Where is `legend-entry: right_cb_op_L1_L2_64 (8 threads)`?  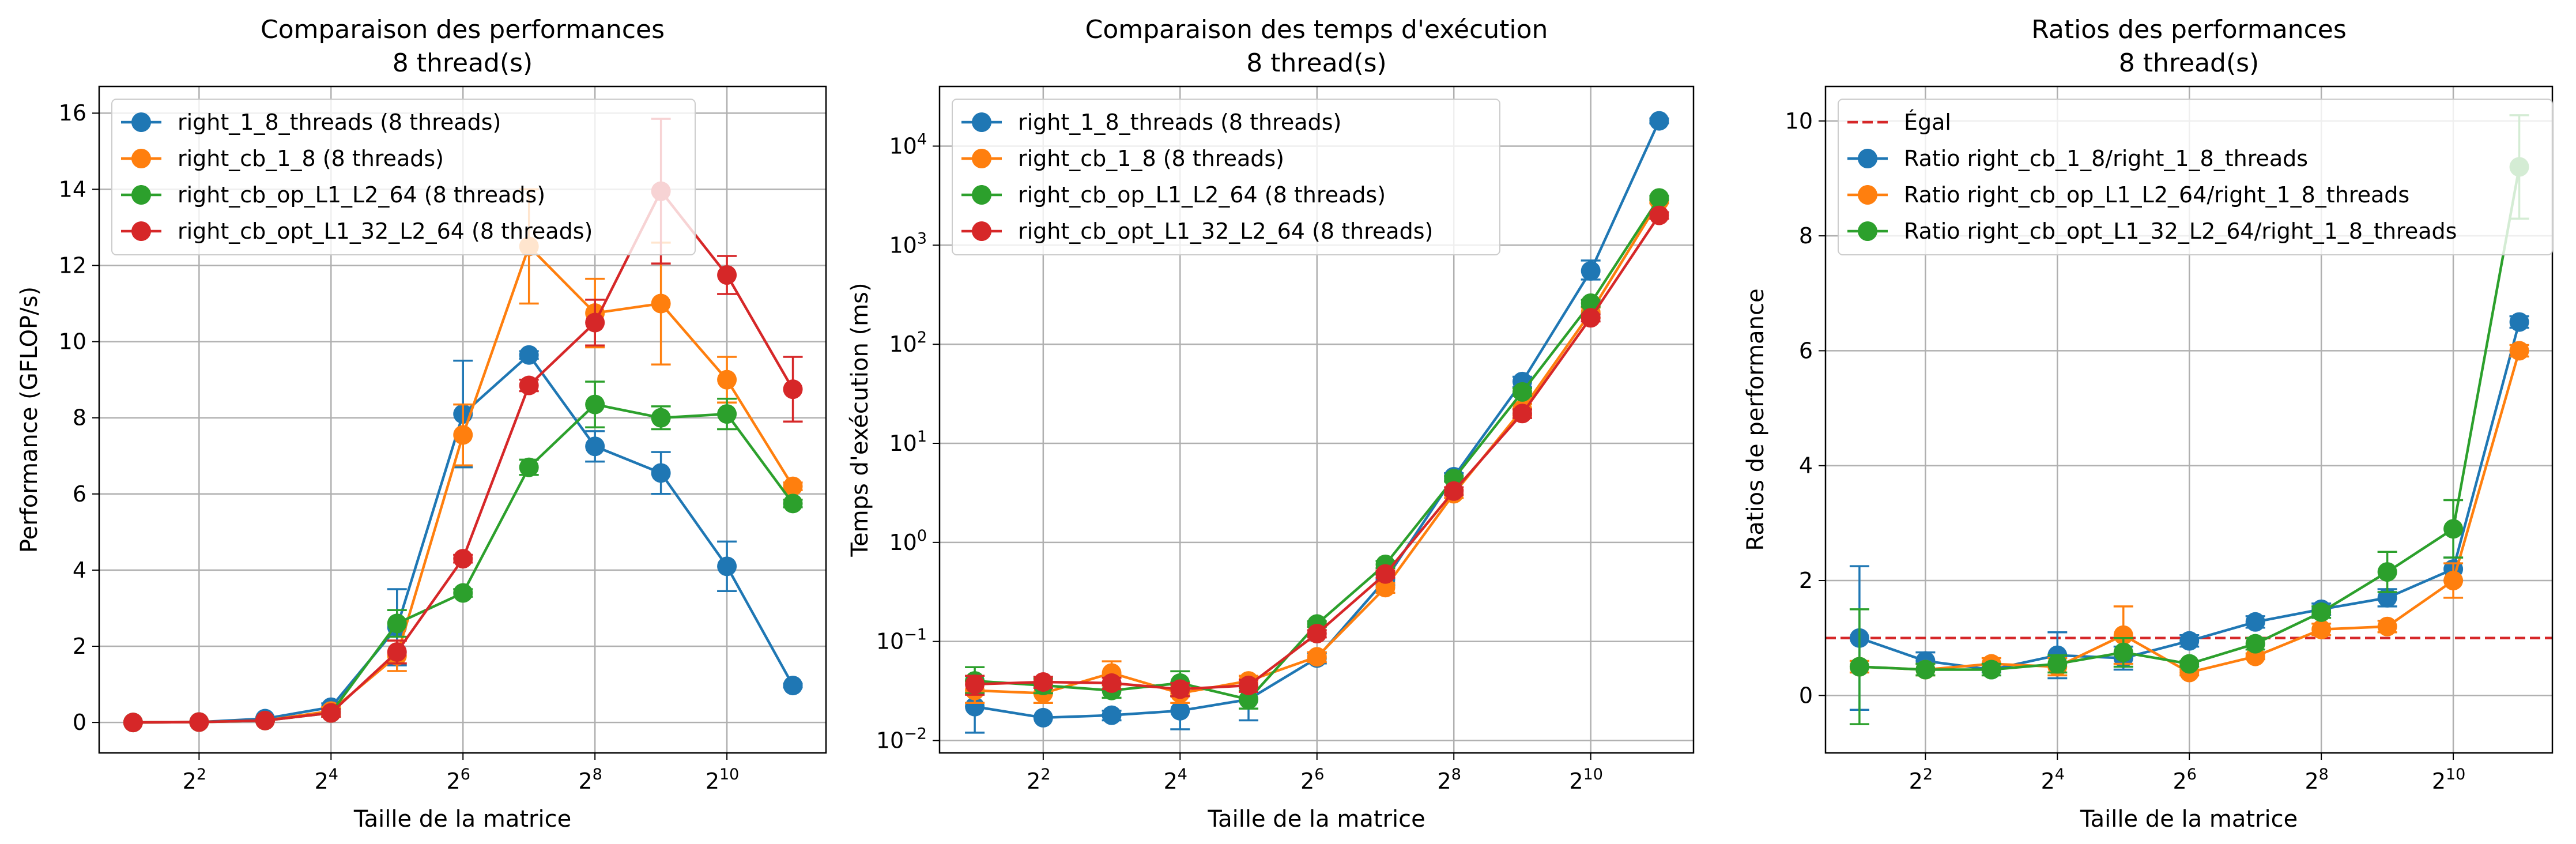 legend-entry: right_cb_op_L1_L2_64 (8 threads) is located at coordinates (1202, 195).